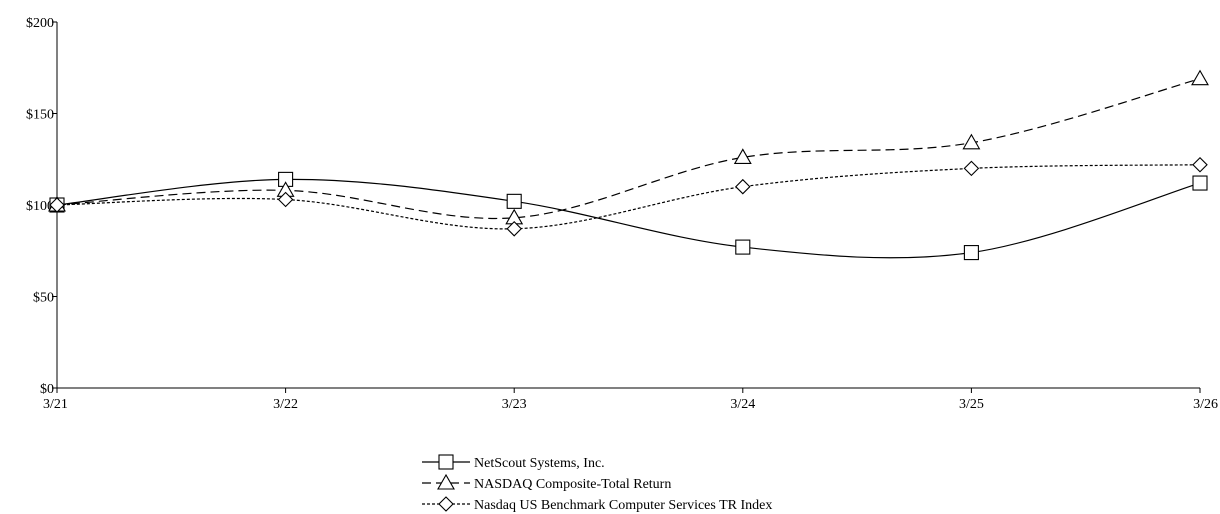 The image size is (1220, 514). What do you see at coordinates (539, 463) in the screenshot?
I see `legend-label-1: NetScout Systems, Inc.` at bounding box center [539, 463].